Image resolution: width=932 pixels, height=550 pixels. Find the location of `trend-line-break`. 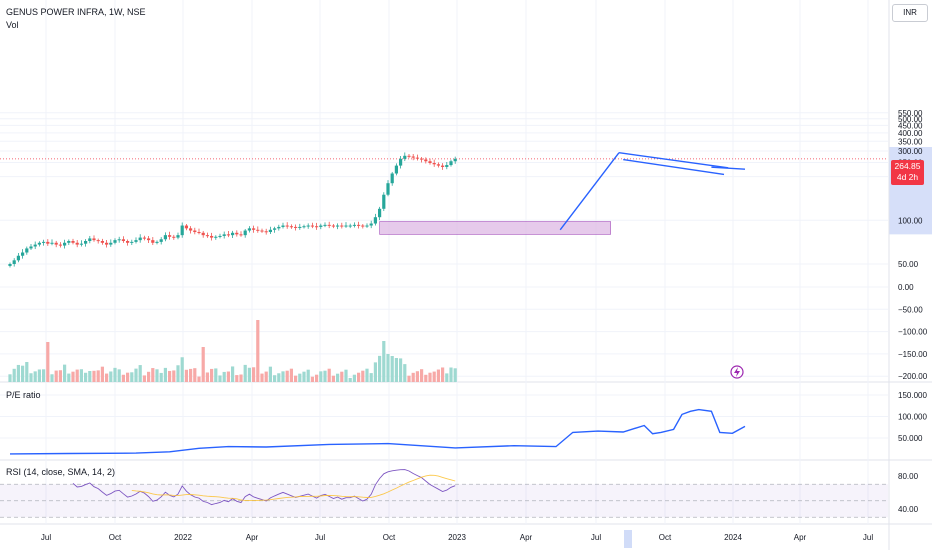

trend-line-break is located at coordinates (728, 168).